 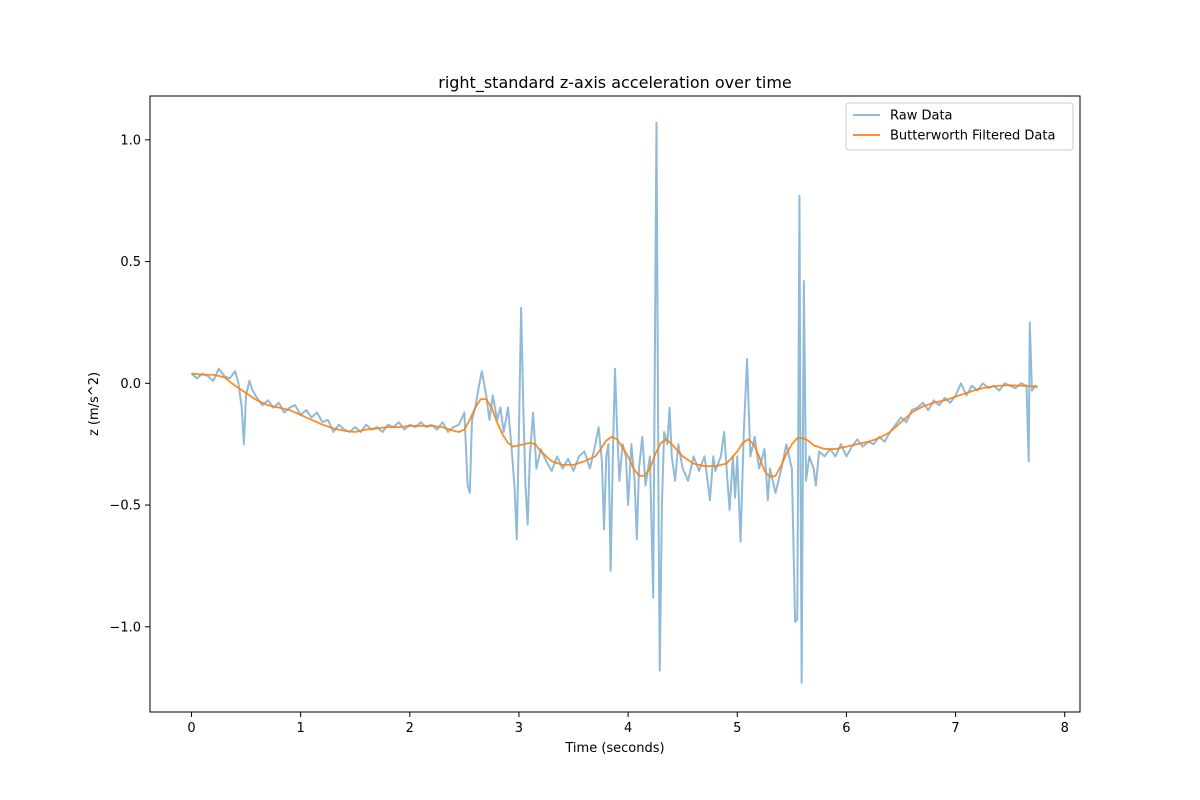 What do you see at coordinates (130, 140) in the screenshot?
I see `y-tick-label: 1.0` at bounding box center [130, 140].